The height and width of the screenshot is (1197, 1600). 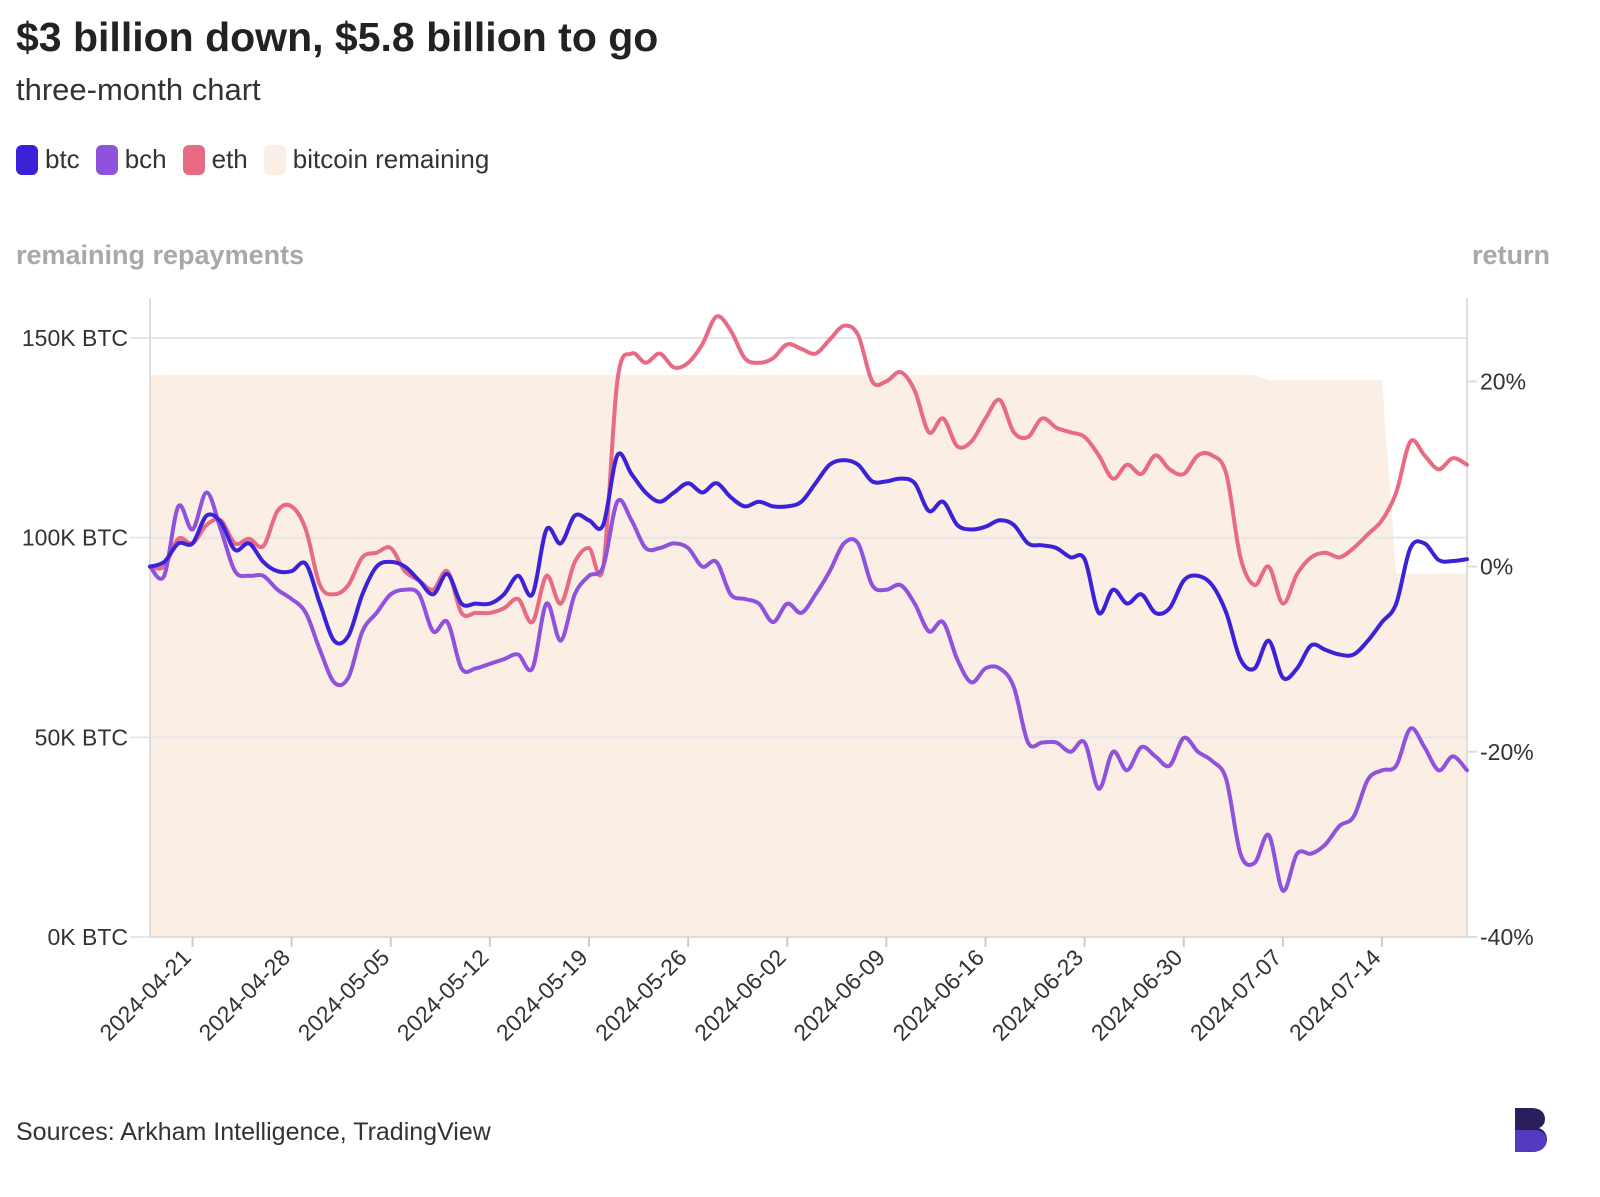 What do you see at coordinates (1038, 995) in the screenshot?
I see `x-tick-label: 2024-06-23` at bounding box center [1038, 995].